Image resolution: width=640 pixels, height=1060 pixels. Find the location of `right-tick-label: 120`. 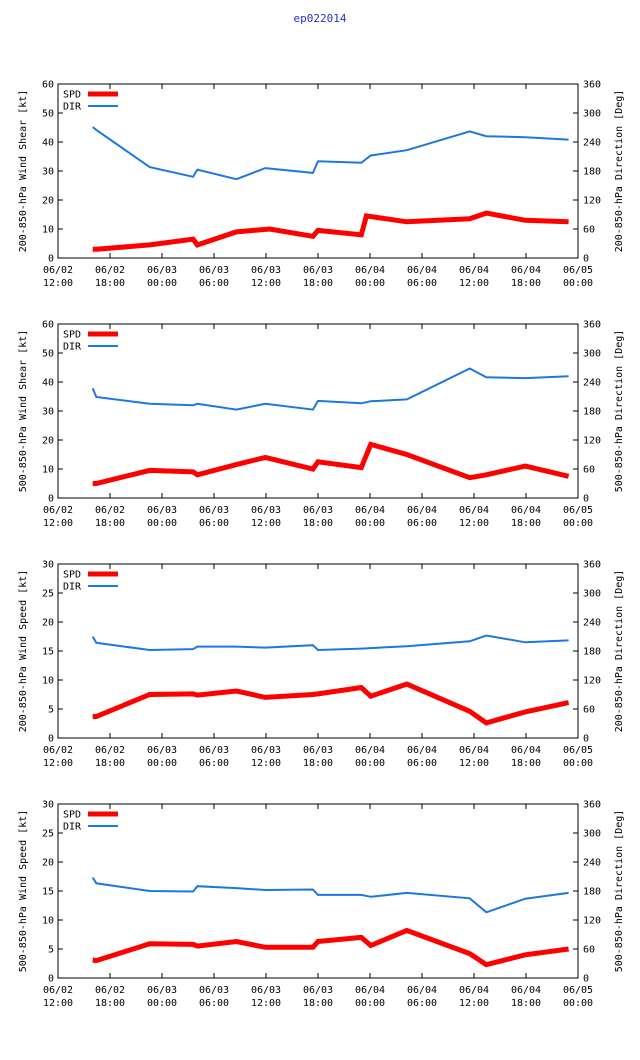

right-tick-label: 120 is located at coordinates (592, 201).